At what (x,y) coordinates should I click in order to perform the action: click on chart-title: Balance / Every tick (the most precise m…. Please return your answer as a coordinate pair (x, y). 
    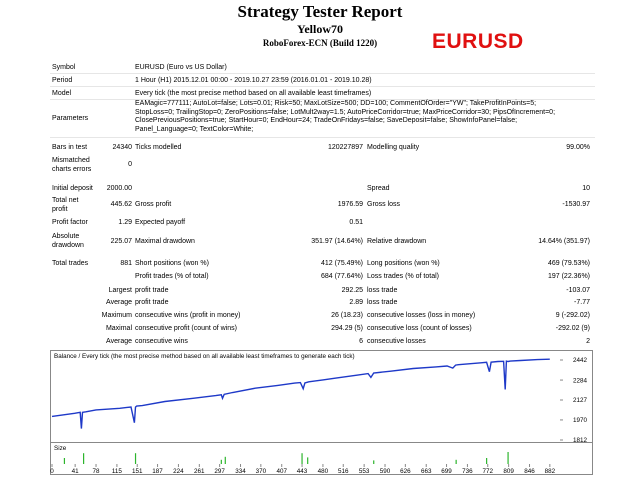
    Looking at the image, I should click on (204, 356).